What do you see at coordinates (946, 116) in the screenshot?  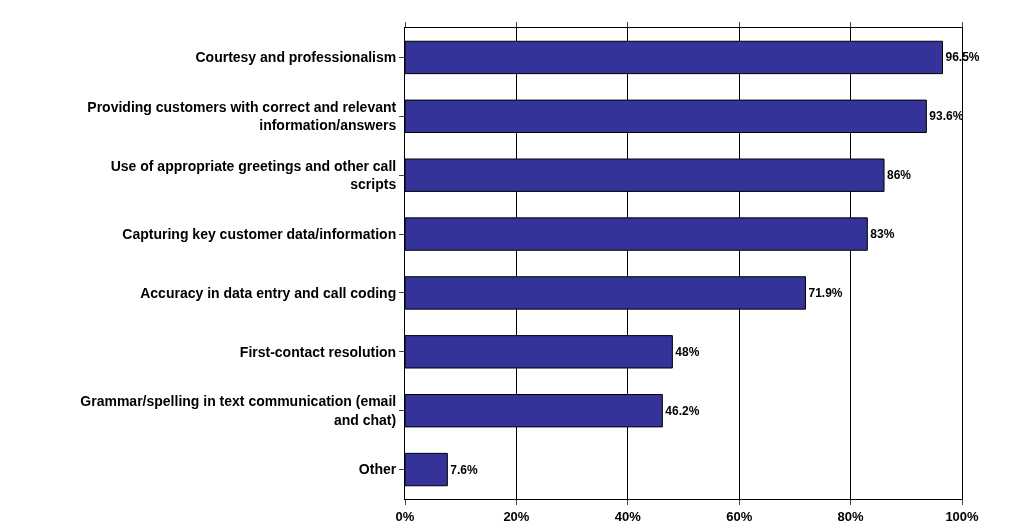 I see `data-label: 93.6%` at bounding box center [946, 116].